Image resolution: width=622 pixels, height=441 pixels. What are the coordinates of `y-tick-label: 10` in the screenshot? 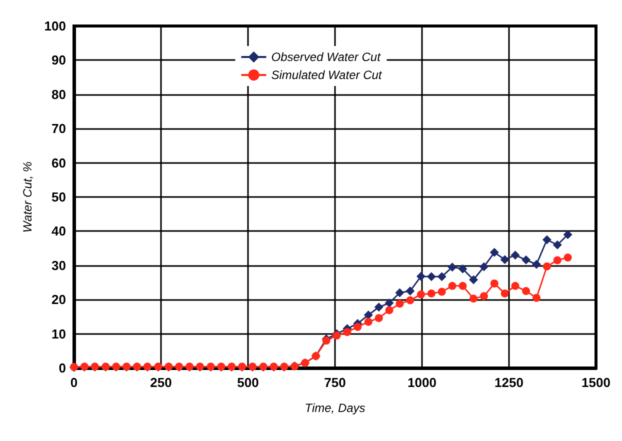 It's located at (59, 334).